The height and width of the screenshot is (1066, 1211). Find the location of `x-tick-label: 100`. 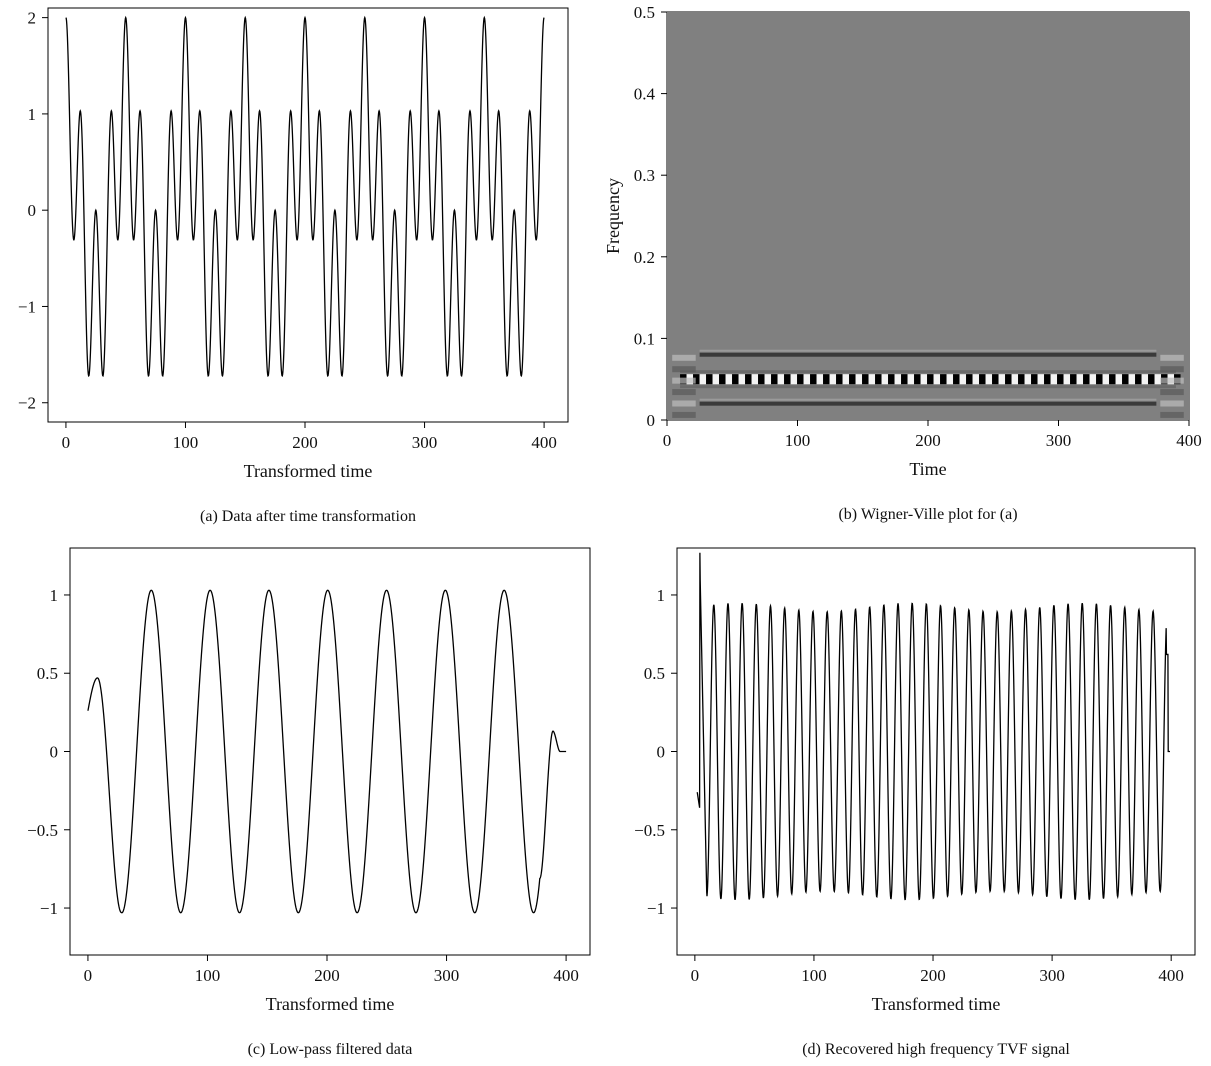

x-tick-label: 100 is located at coordinates (798, 440).